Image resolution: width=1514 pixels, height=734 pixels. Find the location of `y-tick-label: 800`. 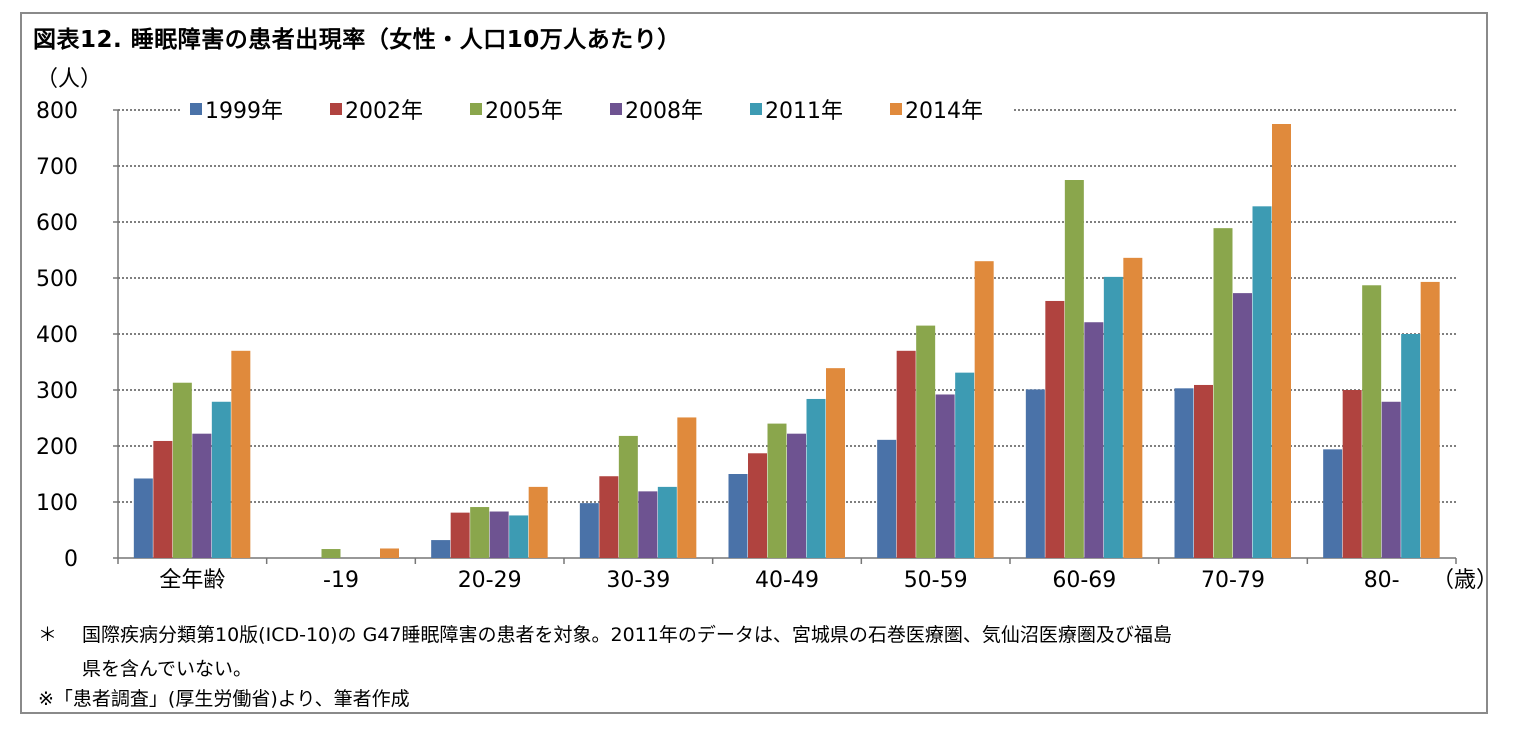

y-tick-label: 800 is located at coordinates (57, 111).